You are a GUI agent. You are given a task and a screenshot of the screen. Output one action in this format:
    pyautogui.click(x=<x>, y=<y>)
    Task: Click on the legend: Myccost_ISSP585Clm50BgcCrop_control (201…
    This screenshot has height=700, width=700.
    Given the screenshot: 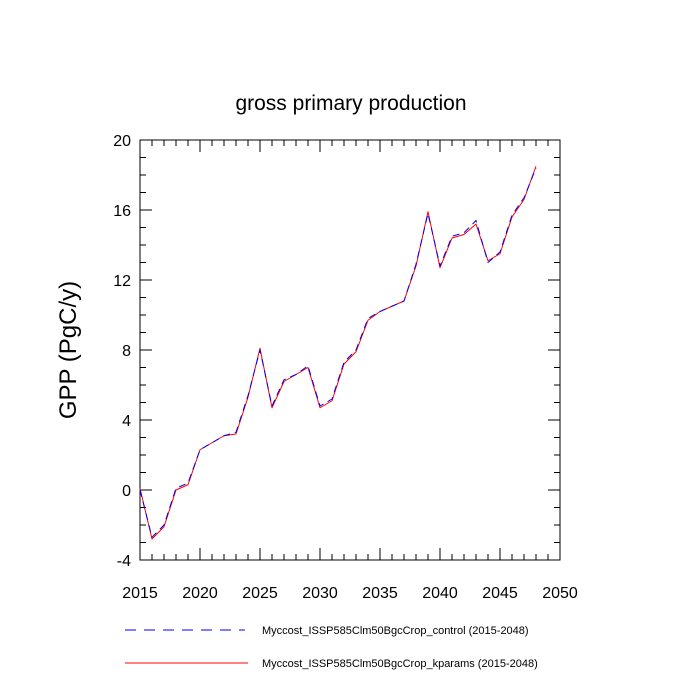 What is the action you would take?
    pyautogui.click(x=331, y=647)
    